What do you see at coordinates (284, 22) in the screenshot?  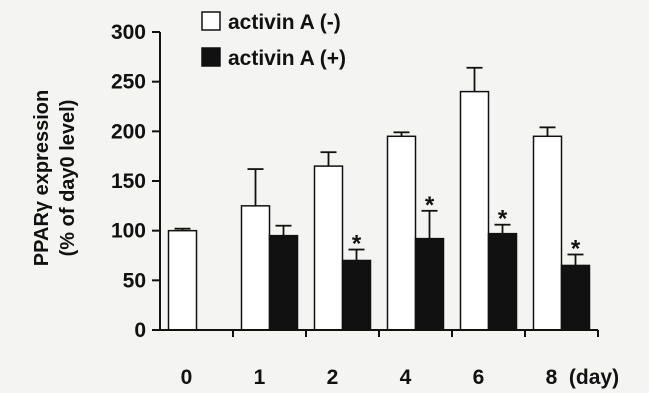 I see `legend-label: activin A (-)` at bounding box center [284, 22].